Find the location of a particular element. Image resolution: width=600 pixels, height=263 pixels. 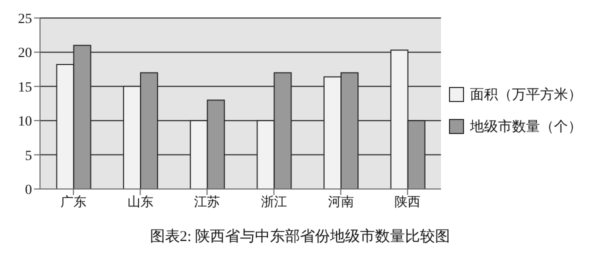

x-tick-label: 河南 is located at coordinates (341, 202).